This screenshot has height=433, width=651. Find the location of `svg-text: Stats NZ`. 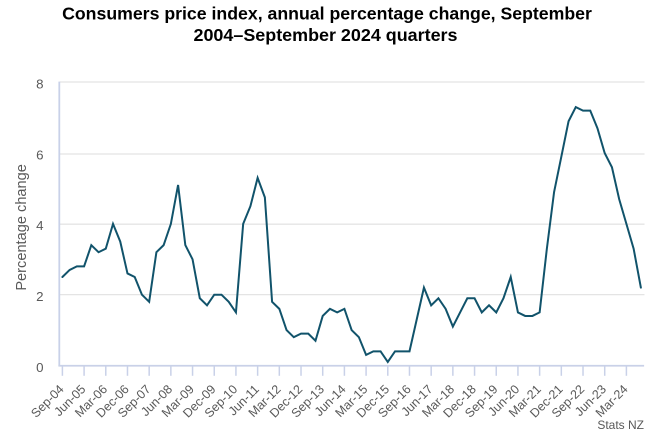

svg-text: Stats NZ is located at coordinates (620, 425).